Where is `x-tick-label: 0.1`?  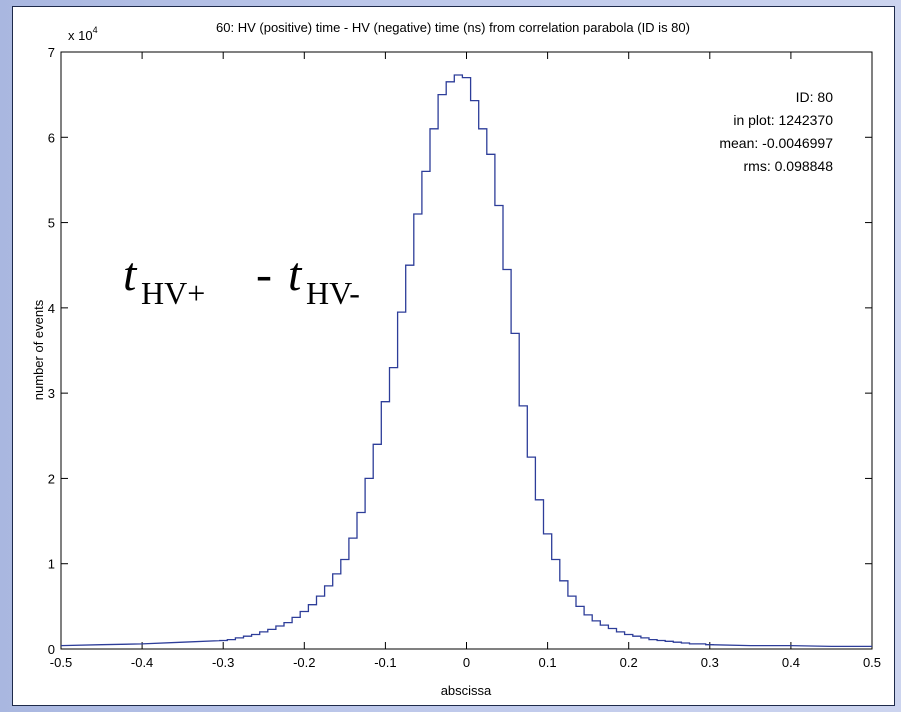 x-tick-label: 0.1 is located at coordinates (548, 662).